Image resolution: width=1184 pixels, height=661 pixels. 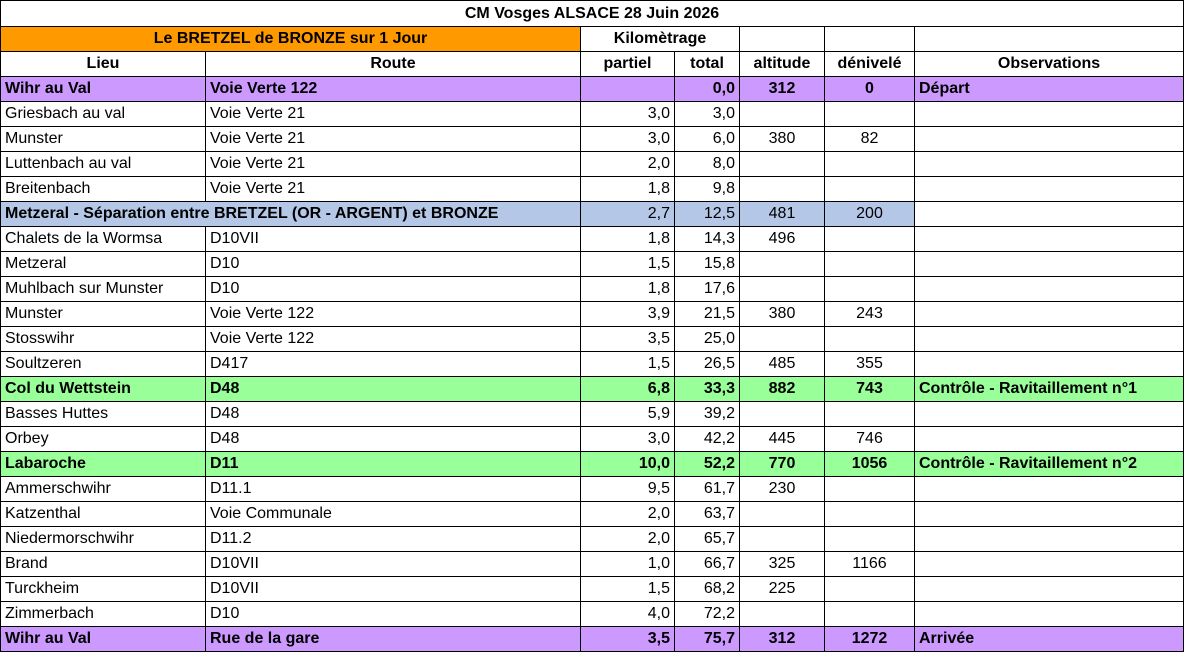 What do you see at coordinates (782, 464) in the screenshot?
I see `cell-altitude: 770` at bounding box center [782, 464].